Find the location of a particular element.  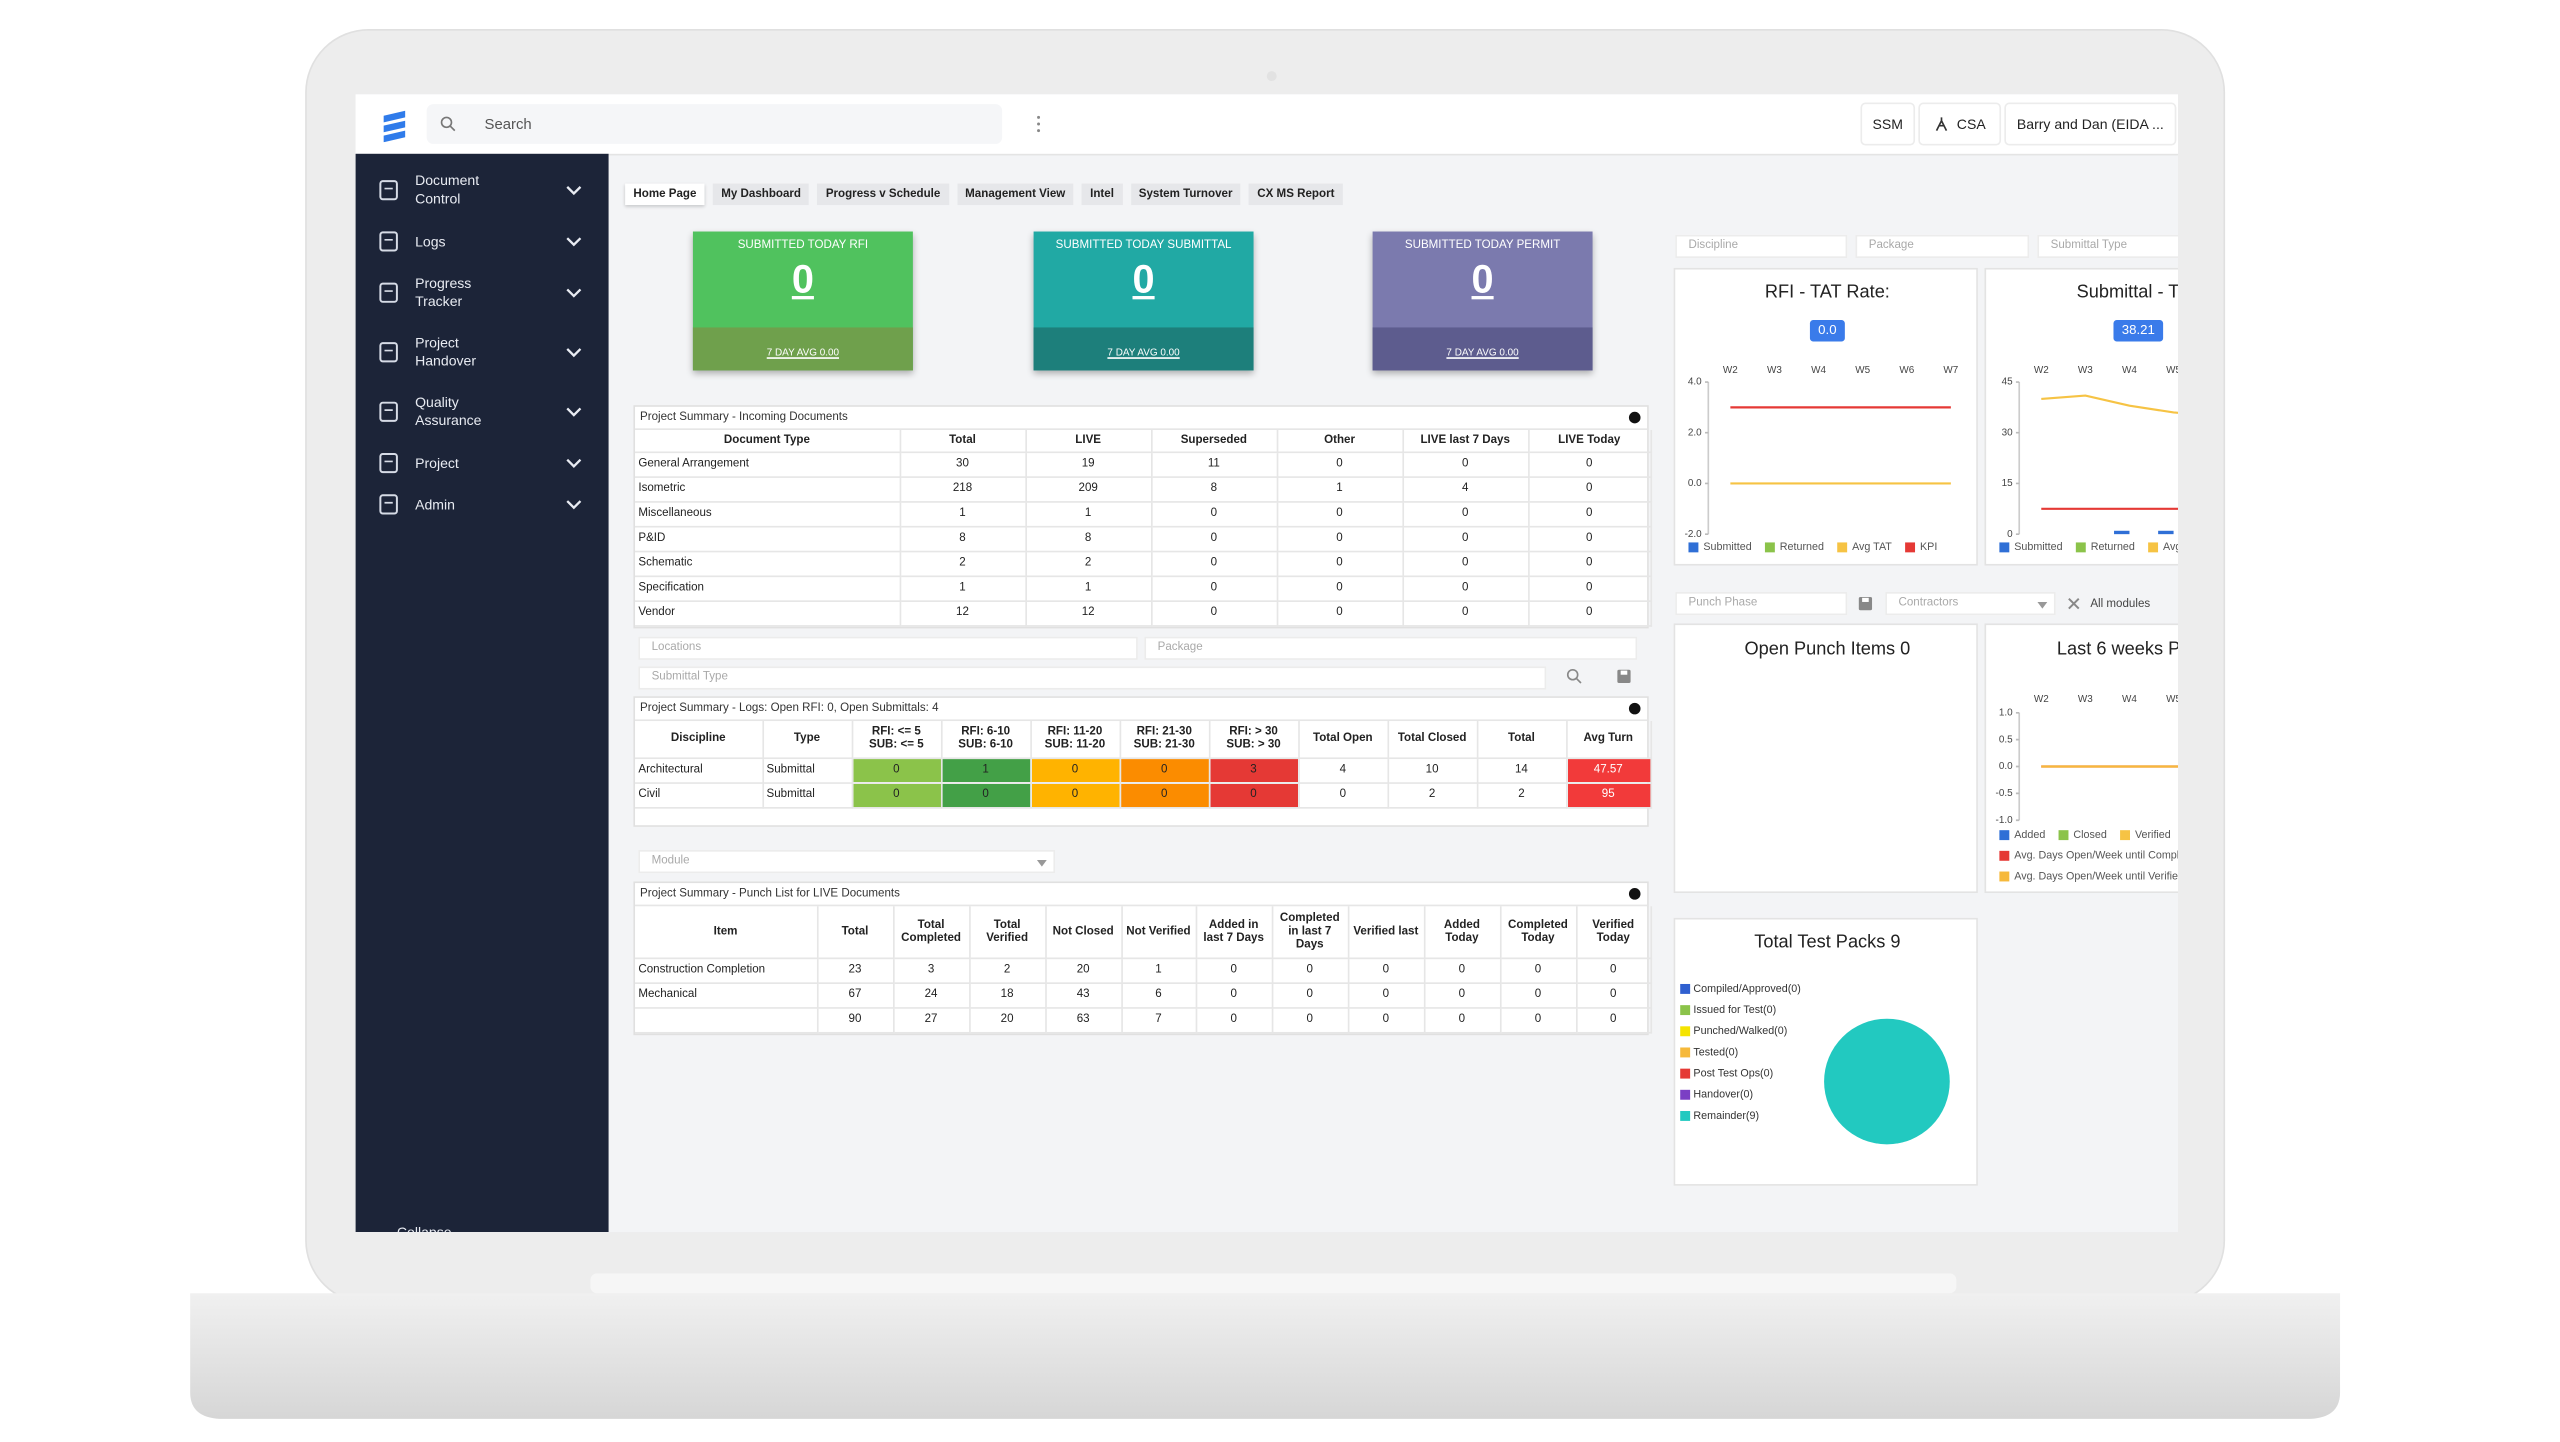

table-cell: 1 is located at coordinates (1088, 514).